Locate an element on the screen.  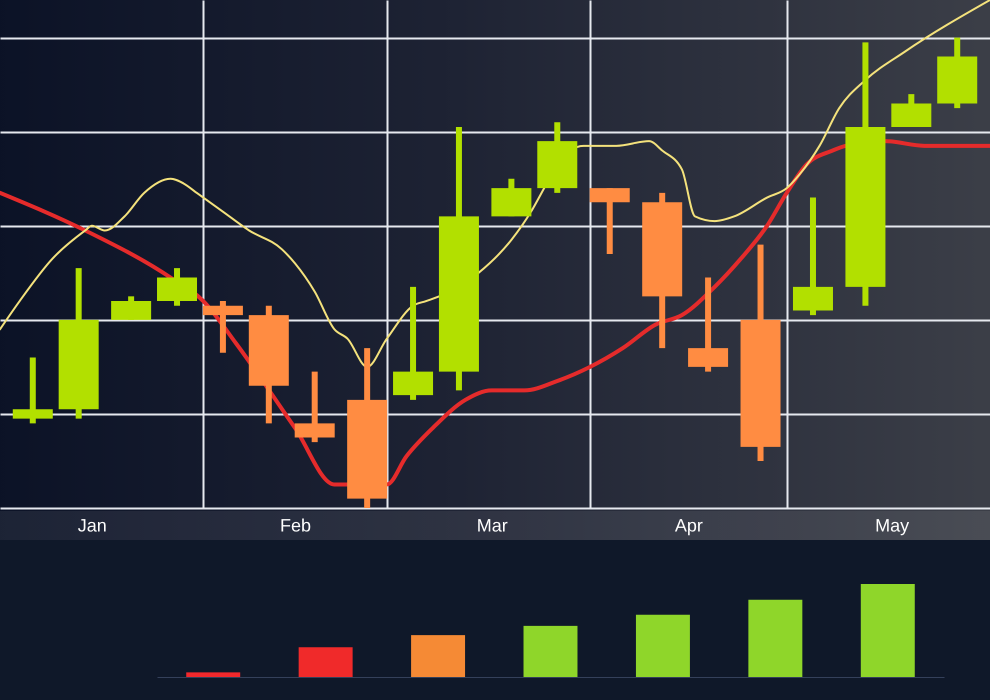
x-tick-label: Apr is located at coordinates (688, 526).